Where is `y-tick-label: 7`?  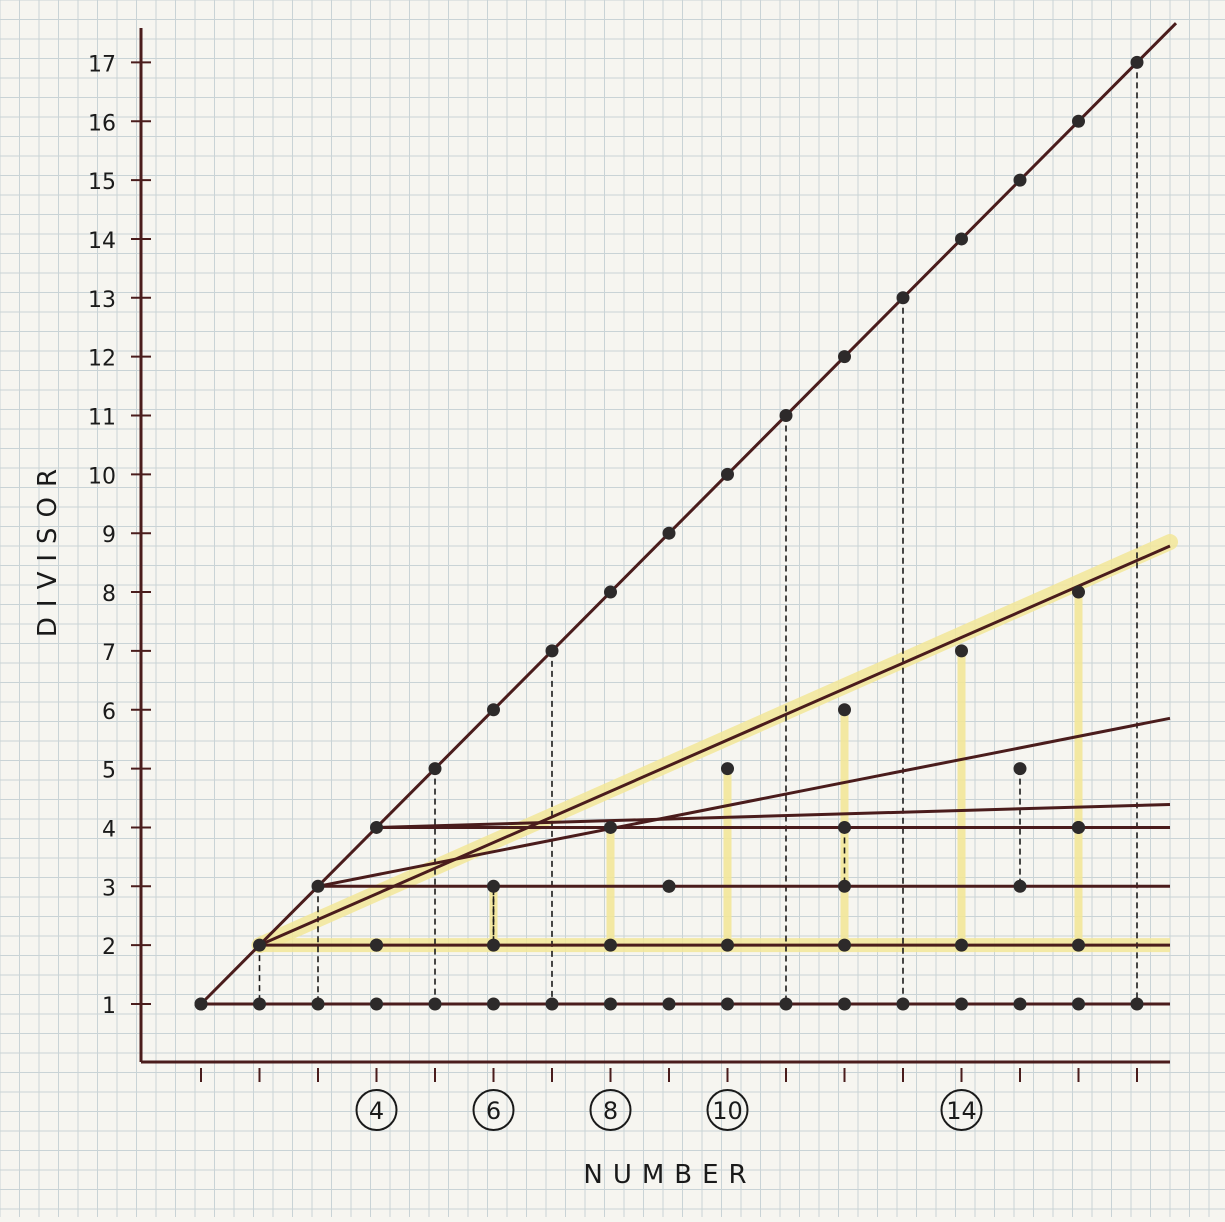
y-tick-label: 7 is located at coordinates (109, 653).